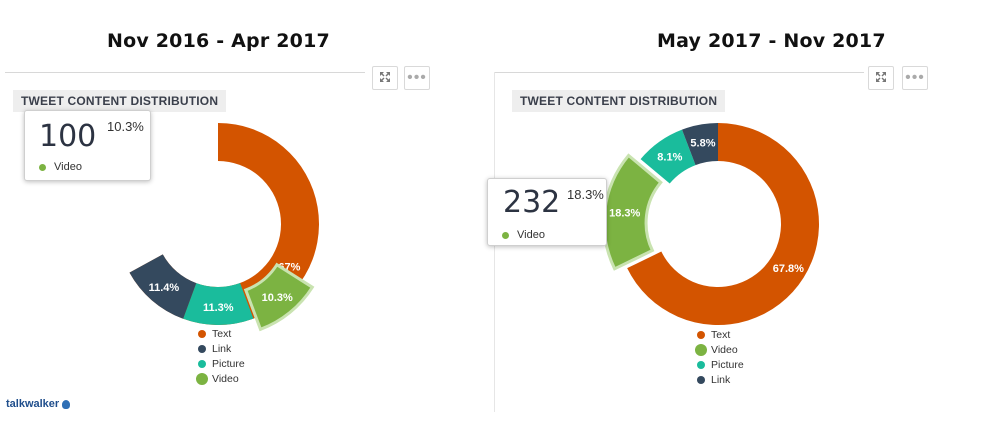 The image size is (1000, 427). I want to click on talkwalker-logo: talkwalker, so click(38, 404).